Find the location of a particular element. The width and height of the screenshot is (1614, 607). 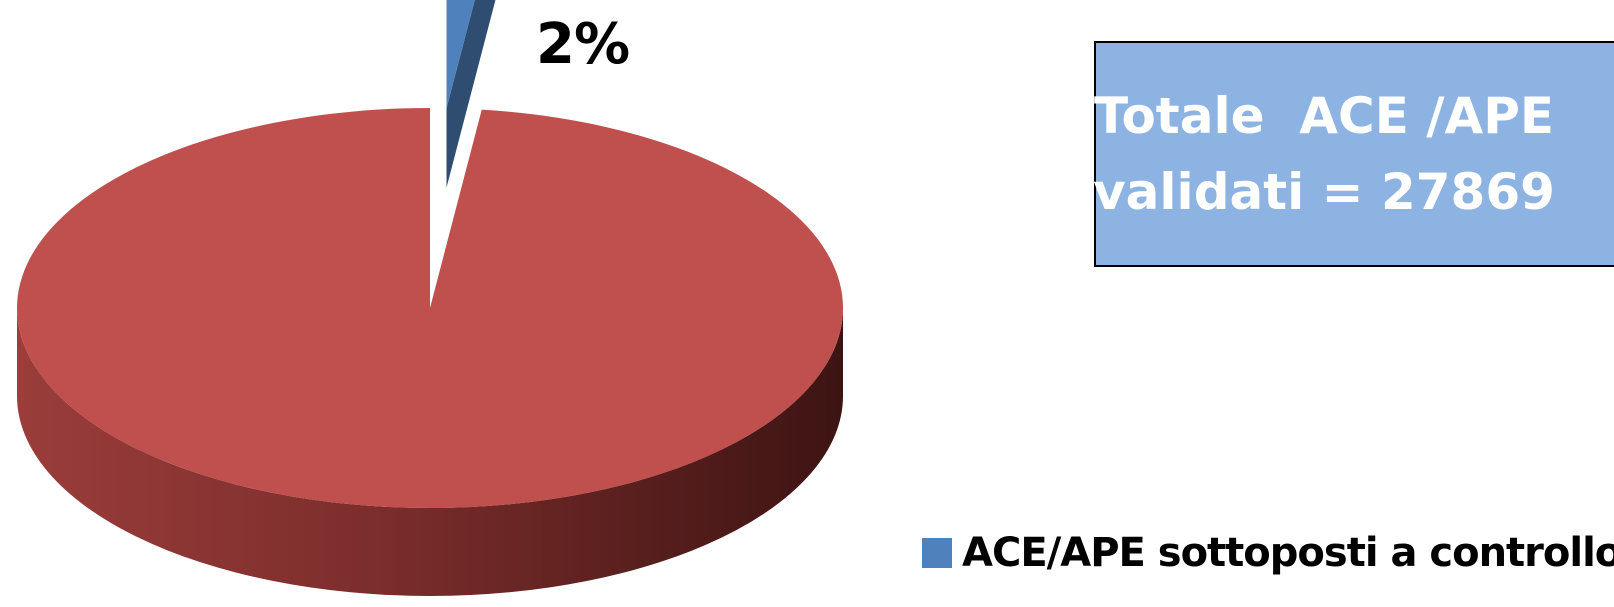

data-label-small-slice: 2% is located at coordinates (583, 44).